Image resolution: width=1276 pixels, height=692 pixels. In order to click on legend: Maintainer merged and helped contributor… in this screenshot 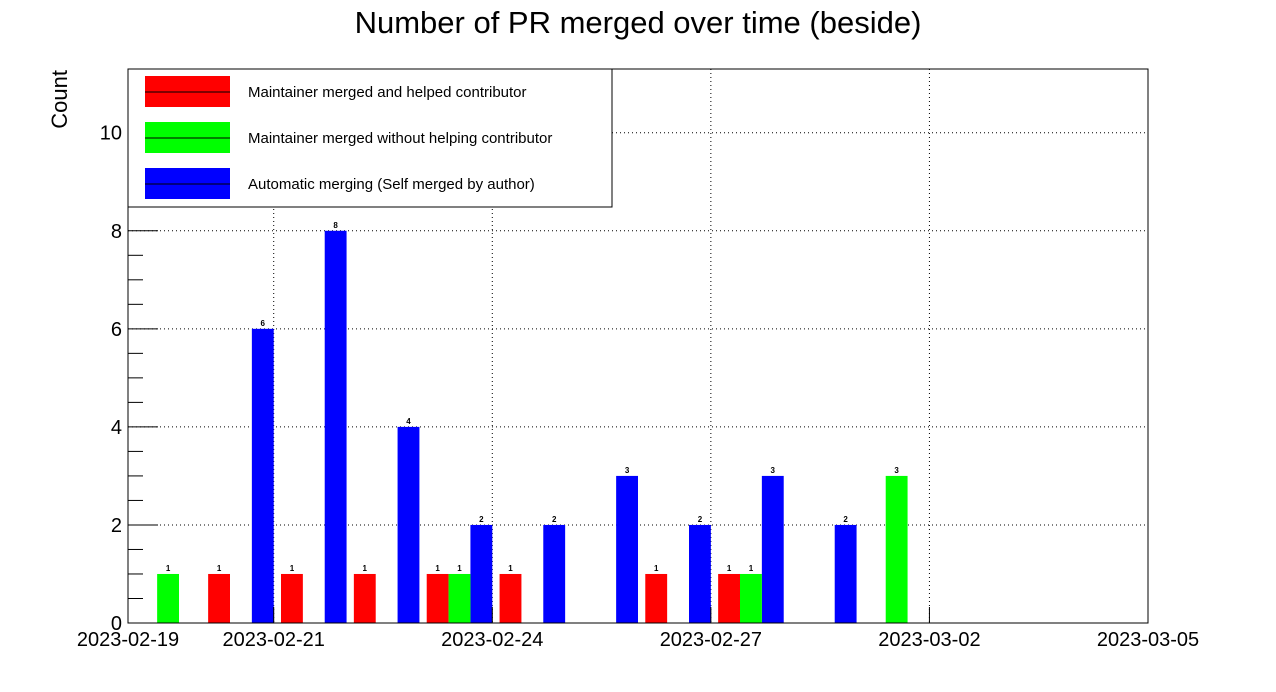, I will do `click(370, 138)`.